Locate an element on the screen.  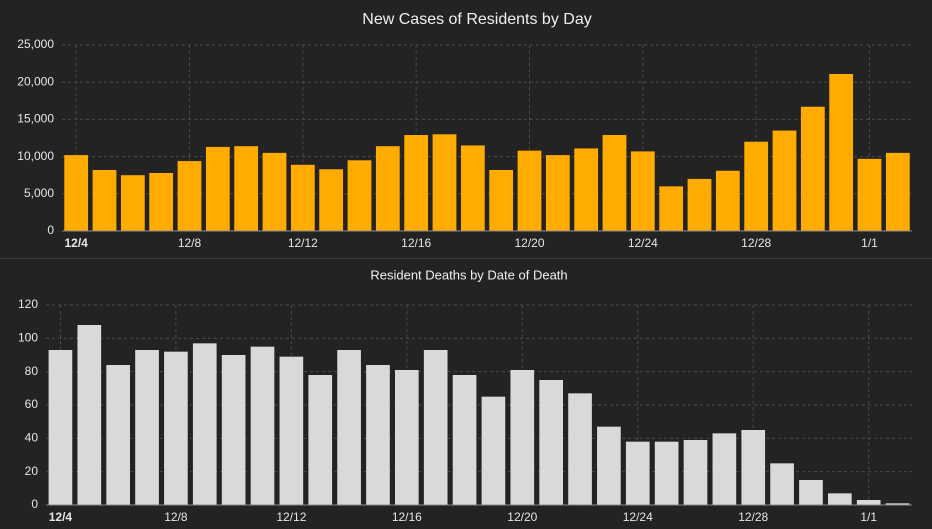
cases-y-tick-label: 0 is located at coordinates (50, 230).